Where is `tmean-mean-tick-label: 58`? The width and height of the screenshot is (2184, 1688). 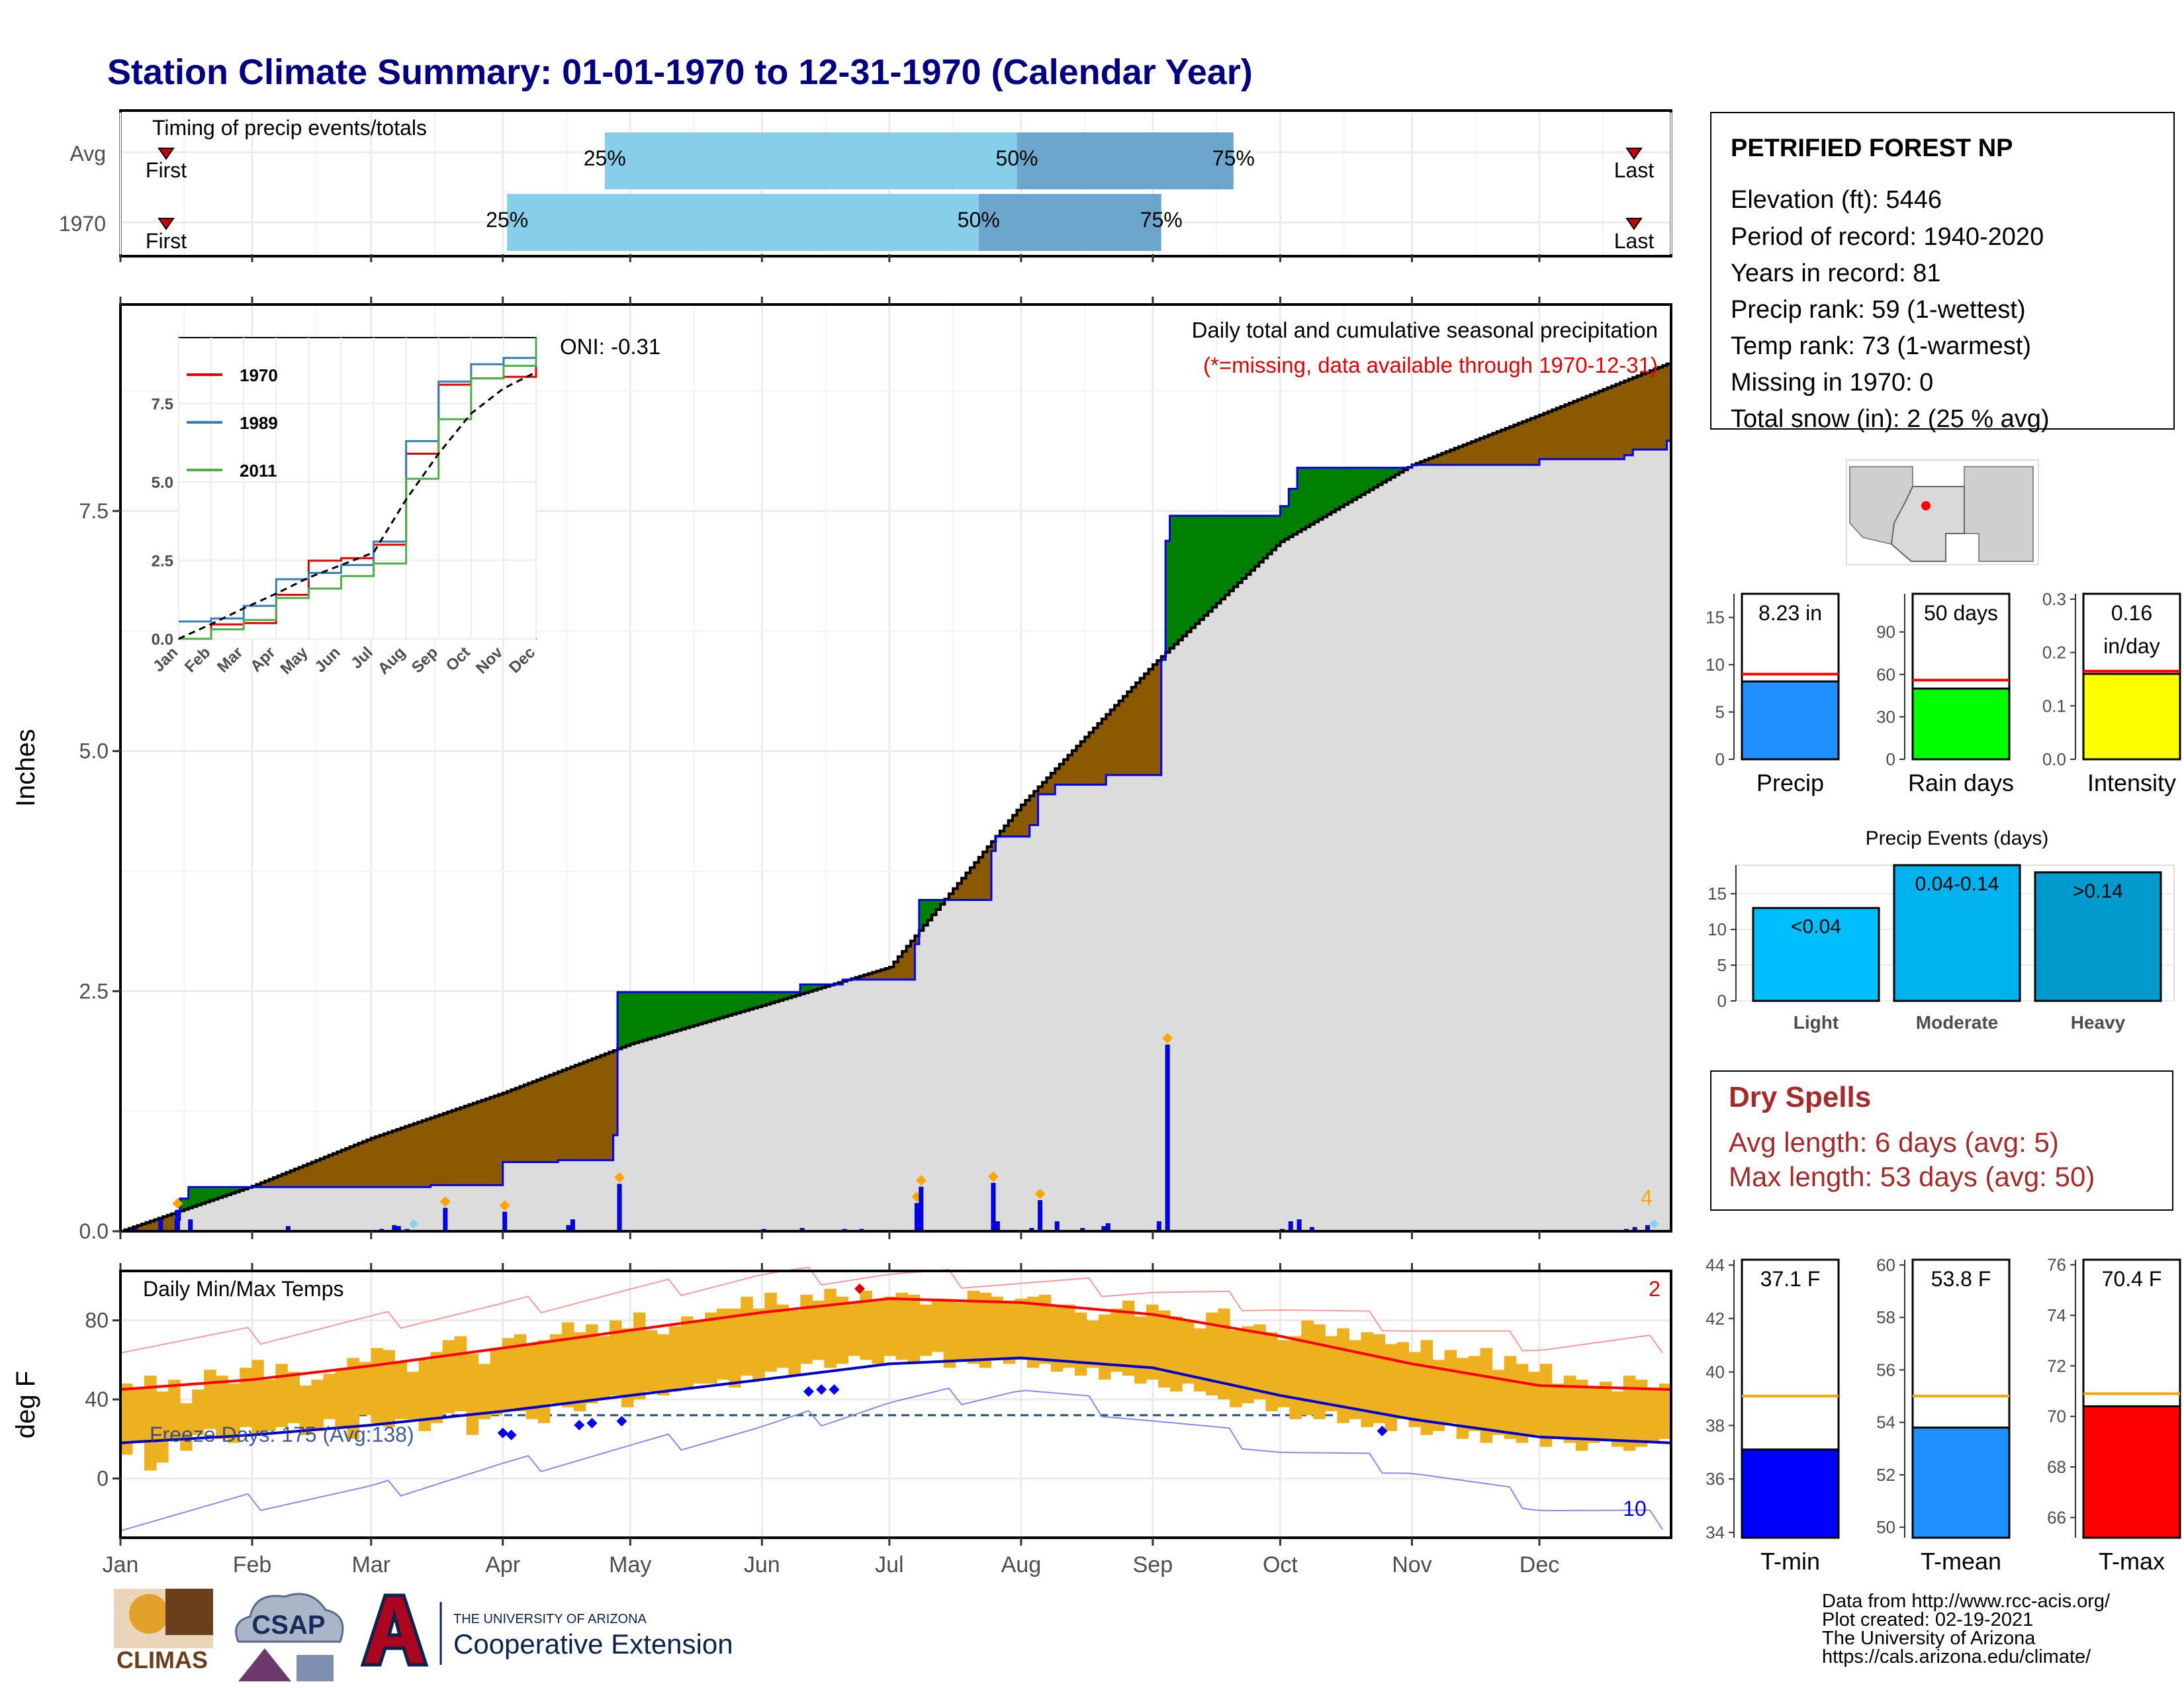
tmean-mean-tick-label: 58 is located at coordinates (1885, 1317).